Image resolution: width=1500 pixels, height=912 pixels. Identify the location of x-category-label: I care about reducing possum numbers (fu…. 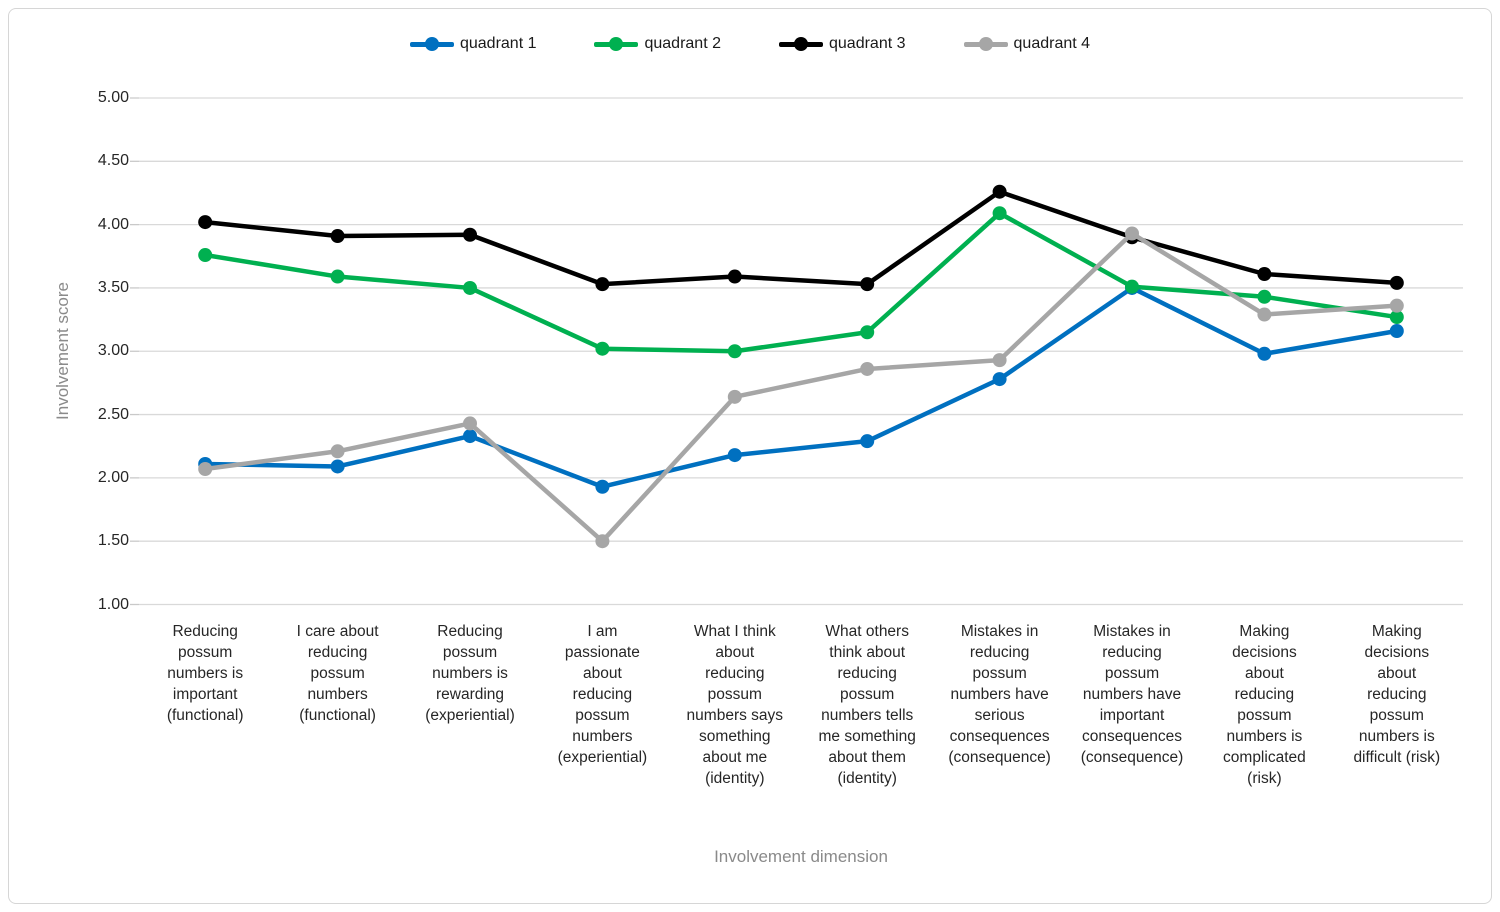
(337, 673).